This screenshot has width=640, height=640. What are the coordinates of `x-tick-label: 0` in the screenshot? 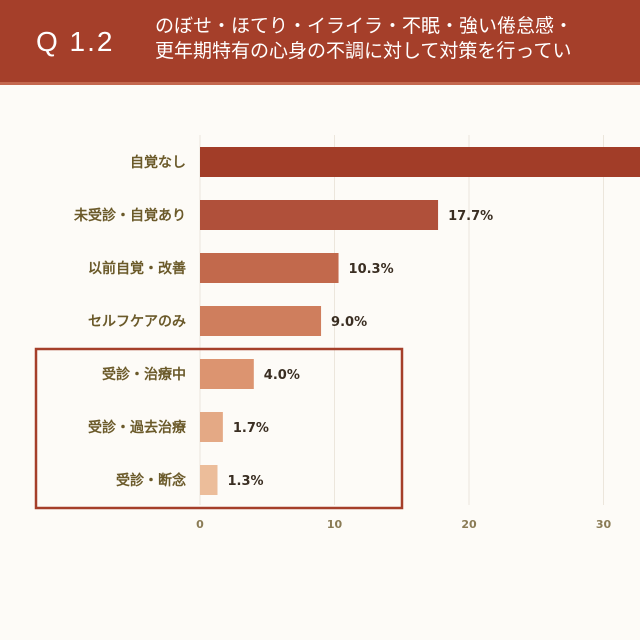 It's located at (200, 524).